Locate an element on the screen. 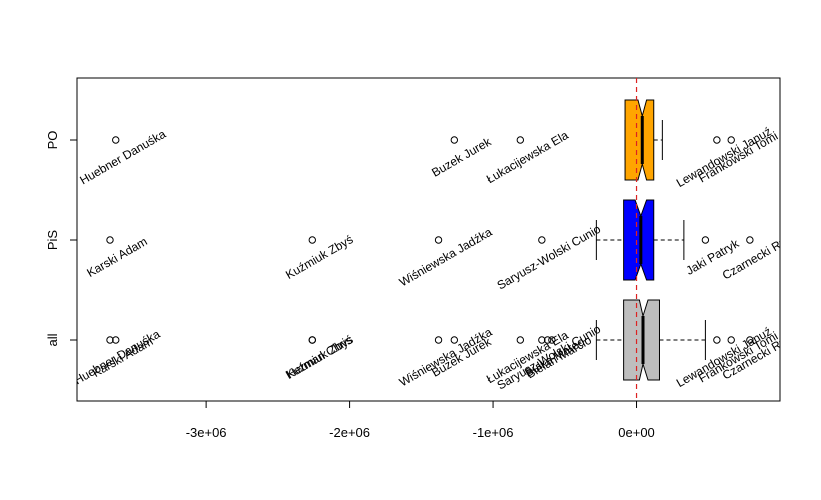 Image resolution: width=821 pixels, height=500 pixels. x-tick-label: 0e+00 is located at coordinates (636, 432).